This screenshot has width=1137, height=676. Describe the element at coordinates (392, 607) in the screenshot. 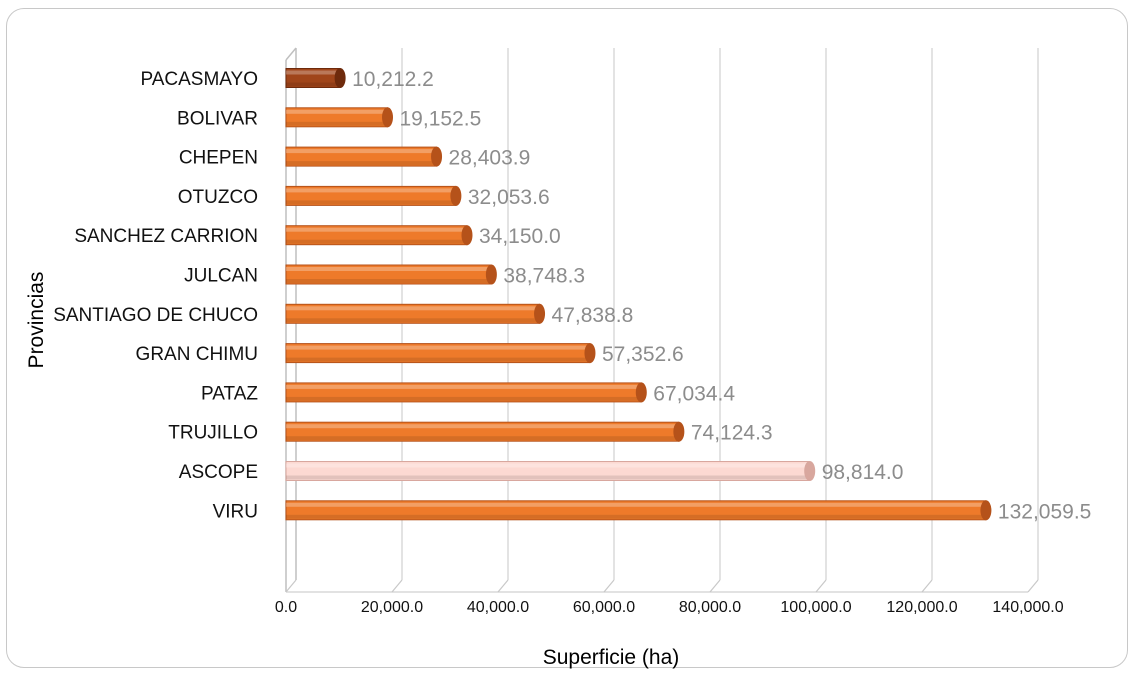

I see `x-tick-label: 20,000.0` at that location.